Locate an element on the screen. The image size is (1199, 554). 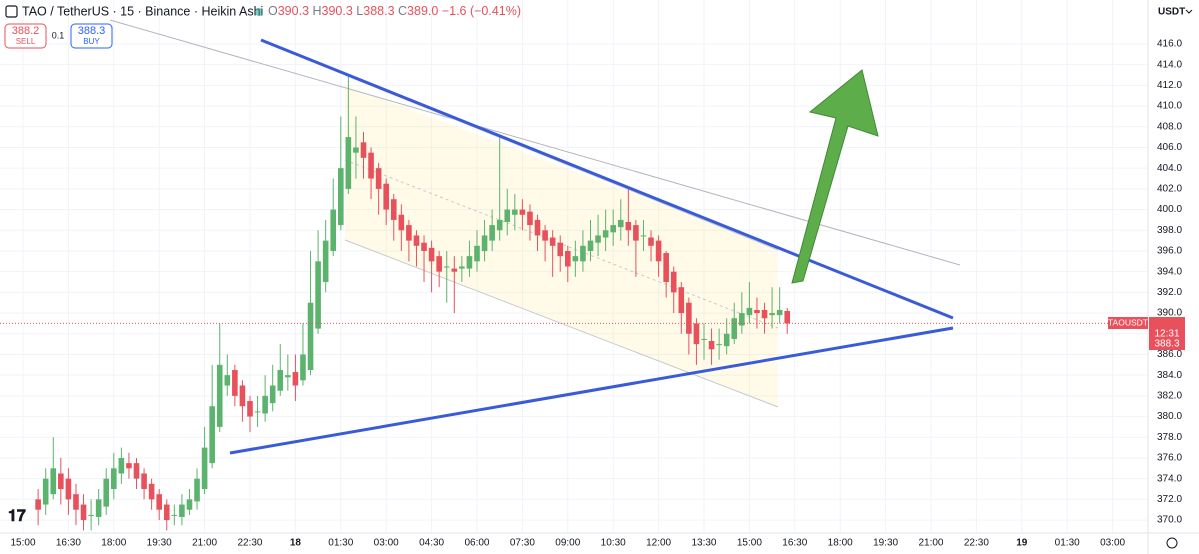
y-tick-label: 404.0 is located at coordinates (1169, 168).